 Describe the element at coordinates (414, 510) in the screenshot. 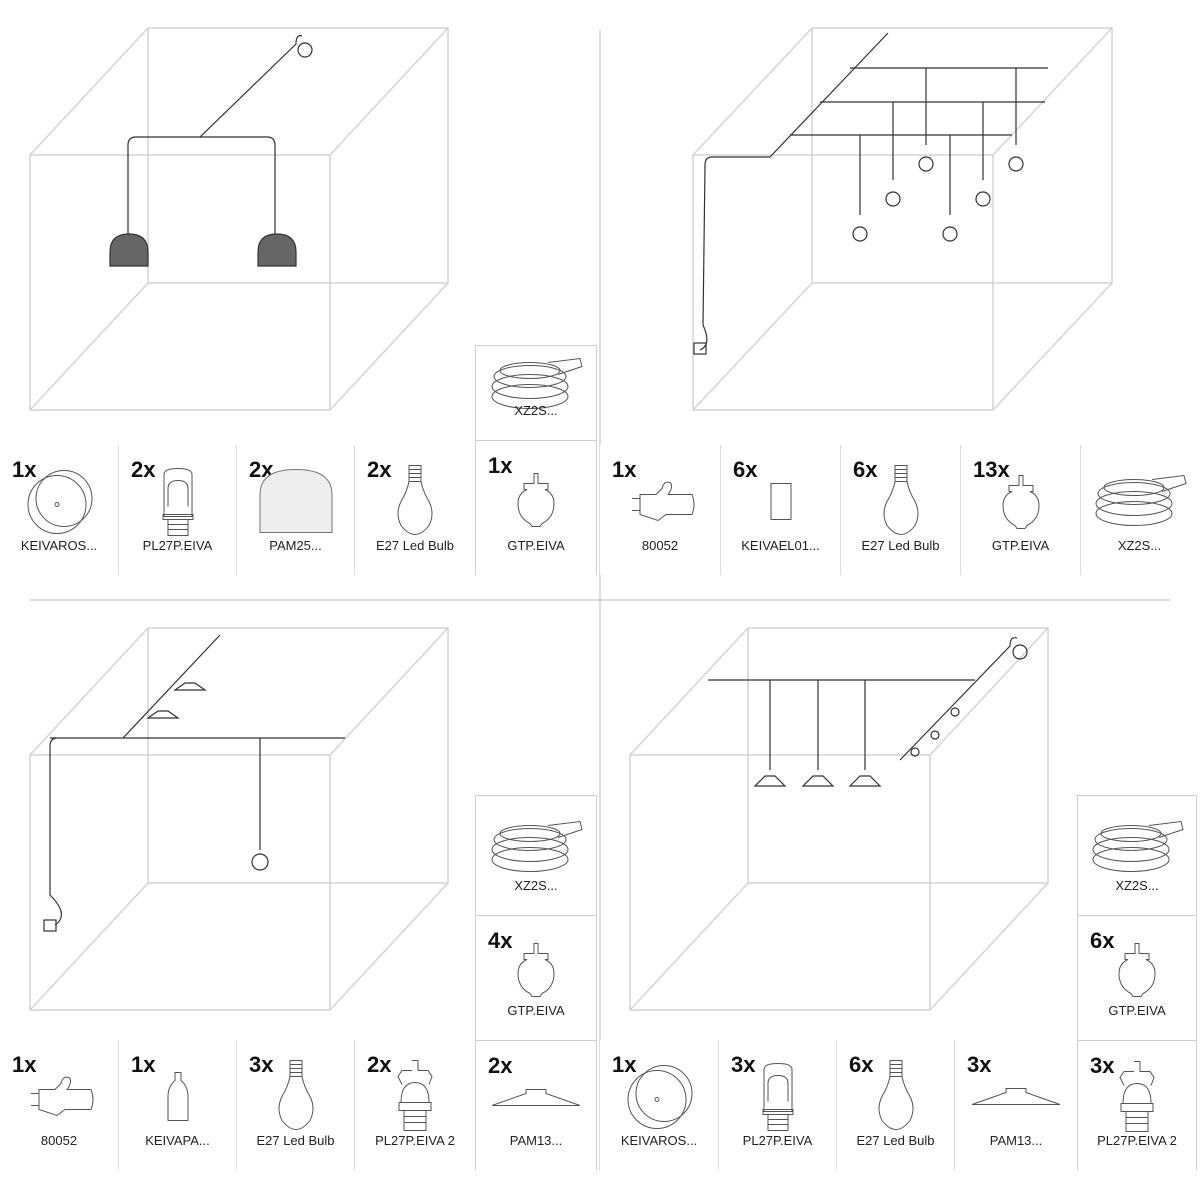

I see `part-tile: 2x E27 Led Bulb` at that location.